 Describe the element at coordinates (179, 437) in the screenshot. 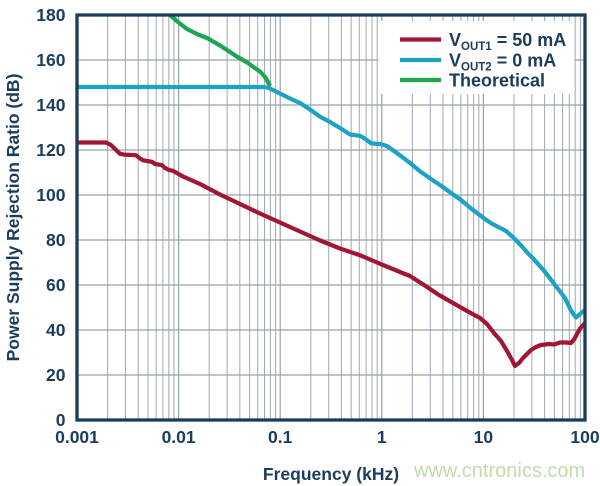

I see `svg-text: 0.01` at that location.